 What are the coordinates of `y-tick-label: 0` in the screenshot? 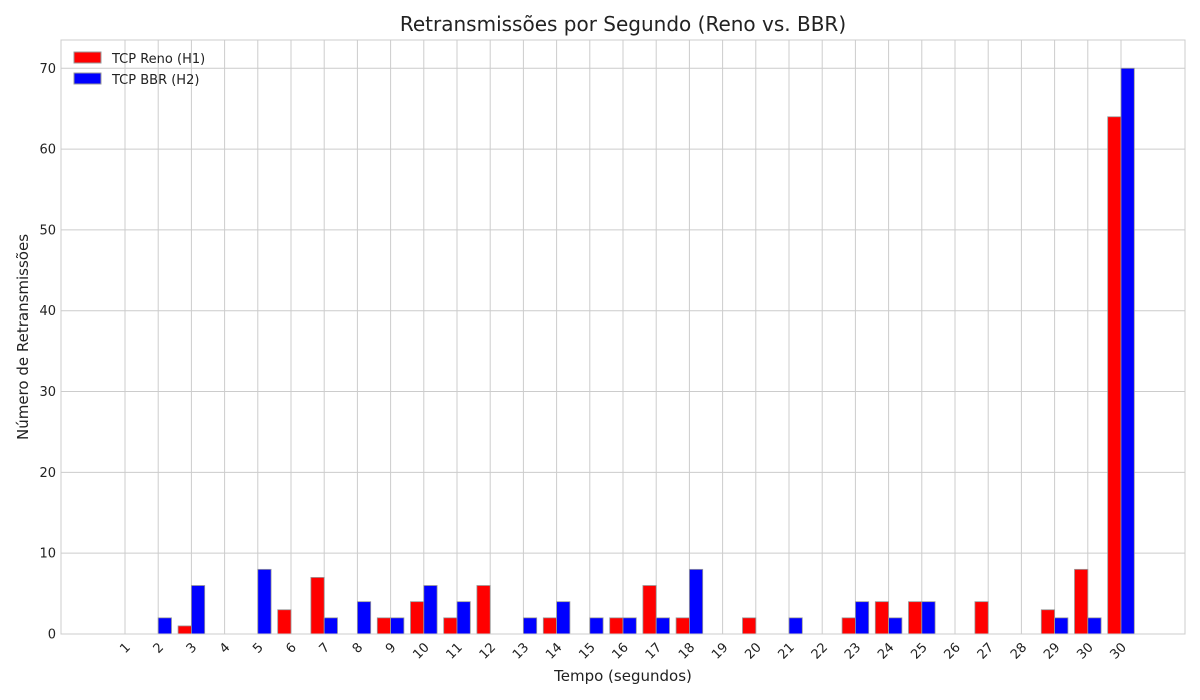 It's located at (52, 635).